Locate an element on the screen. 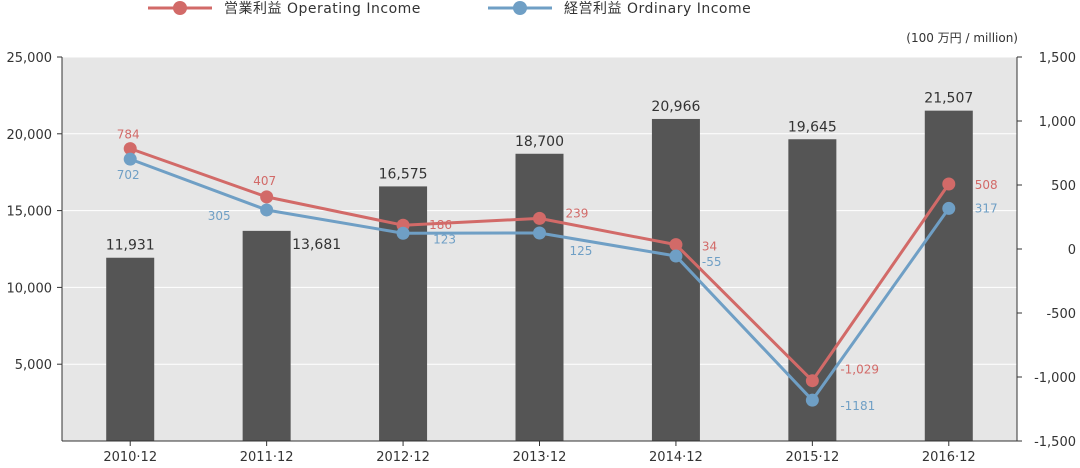 The height and width of the screenshot is (468, 1080). right-tick-label: -1,000 is located at coordinates (1055, 378).